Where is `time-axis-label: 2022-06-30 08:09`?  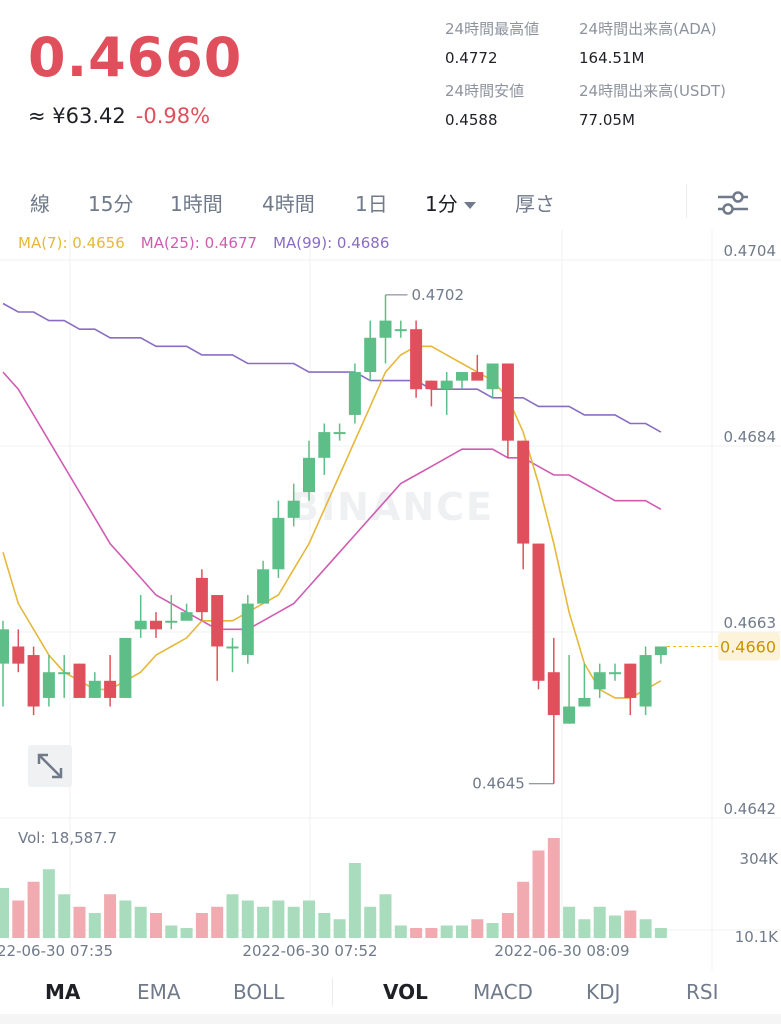 time-axis-label: 2022-06-30 08:09 is located at coordinates (561, 951).